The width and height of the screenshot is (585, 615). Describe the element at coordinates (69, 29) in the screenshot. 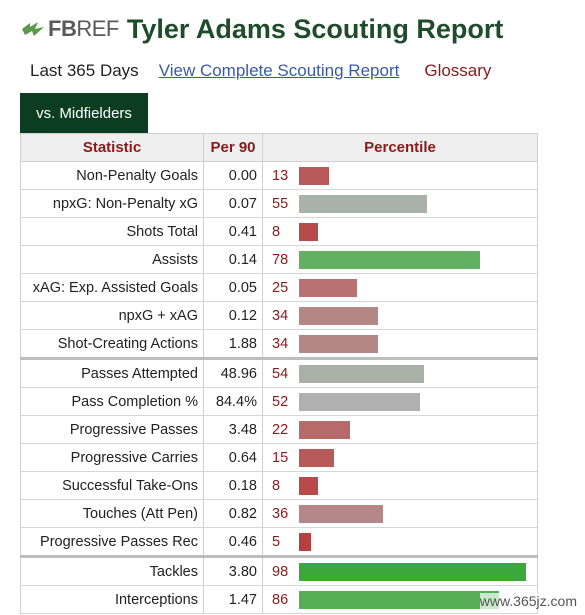

I see `fbref-logo: FB REF` at that location.